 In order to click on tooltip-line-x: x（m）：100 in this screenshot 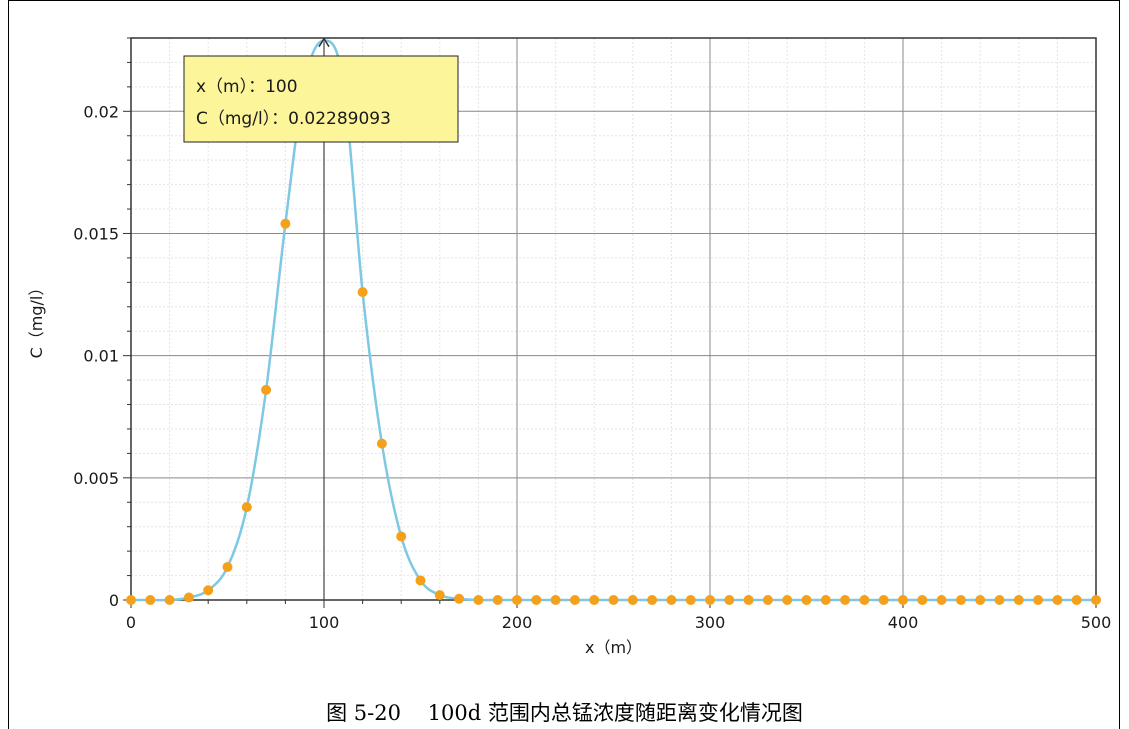, I will do `click(247, 87)`.